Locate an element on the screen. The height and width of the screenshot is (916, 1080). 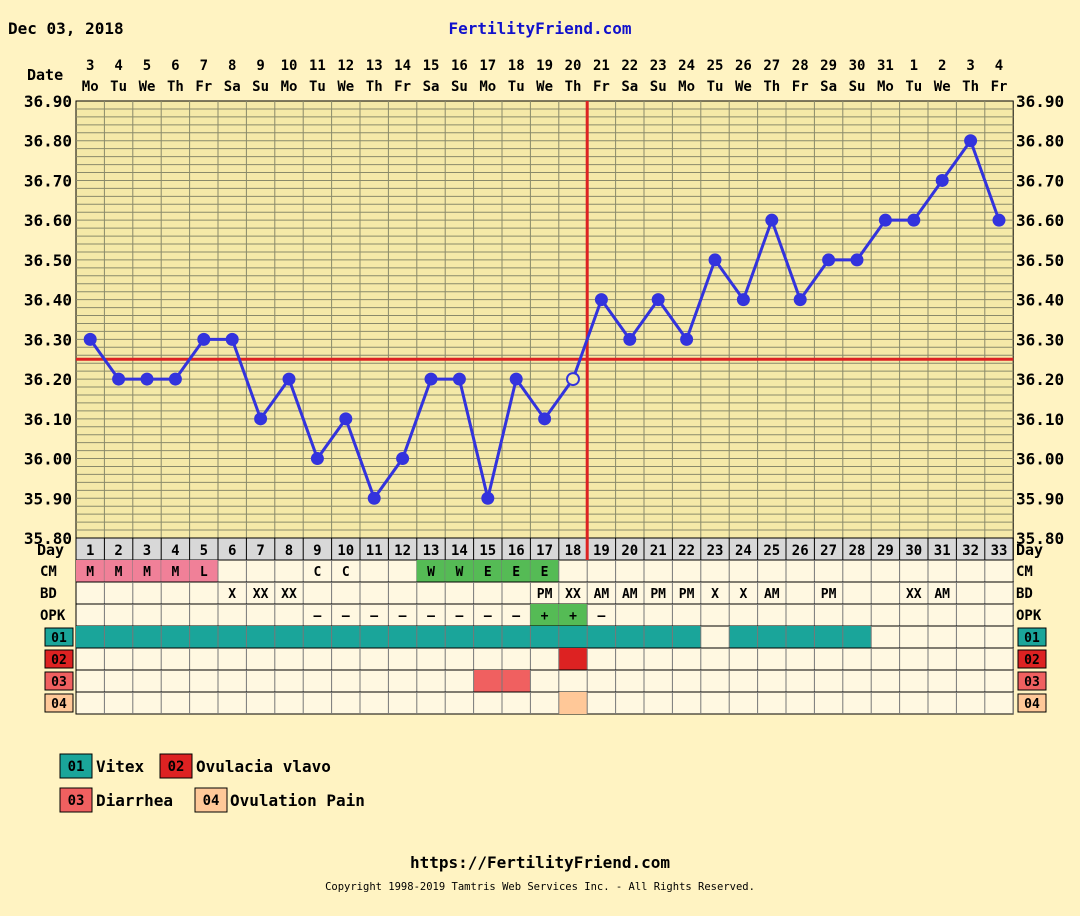
date-number-label: 11 is located at coordinates (317, 66).